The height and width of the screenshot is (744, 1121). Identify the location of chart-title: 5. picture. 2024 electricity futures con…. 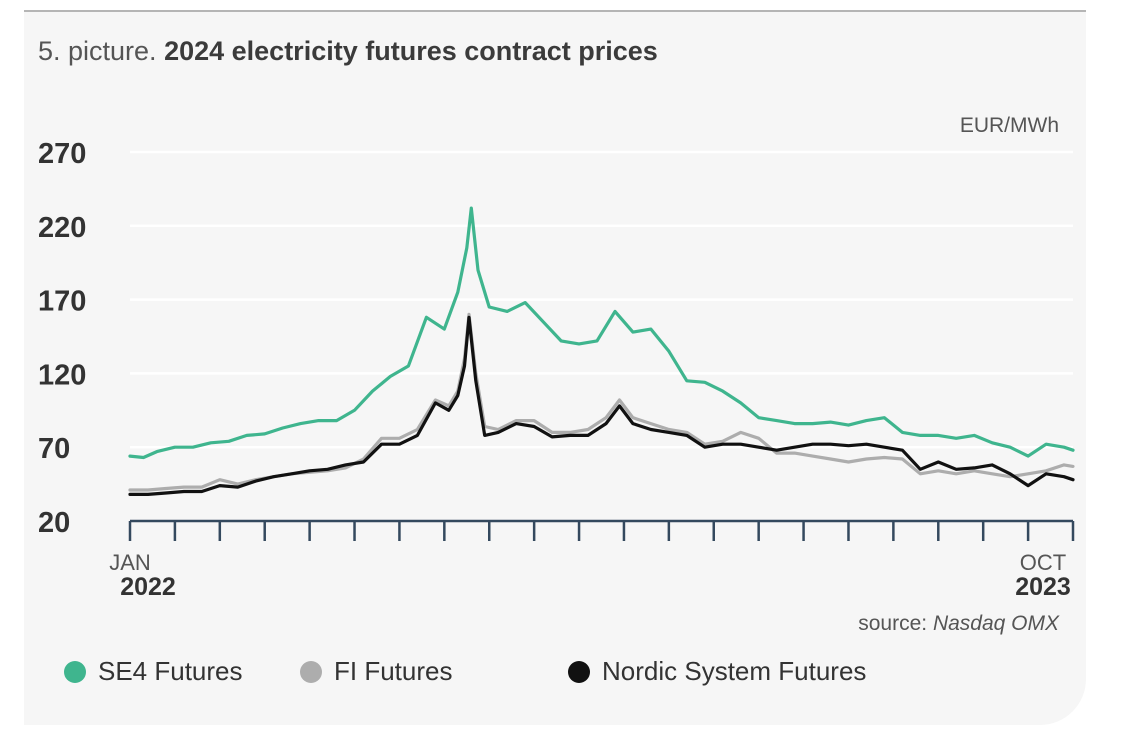
(348, 51).